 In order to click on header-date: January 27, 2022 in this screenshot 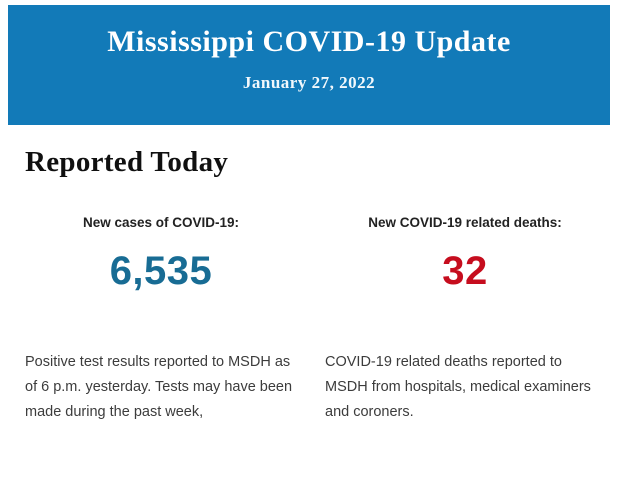, I will do `click(309, 82)`.